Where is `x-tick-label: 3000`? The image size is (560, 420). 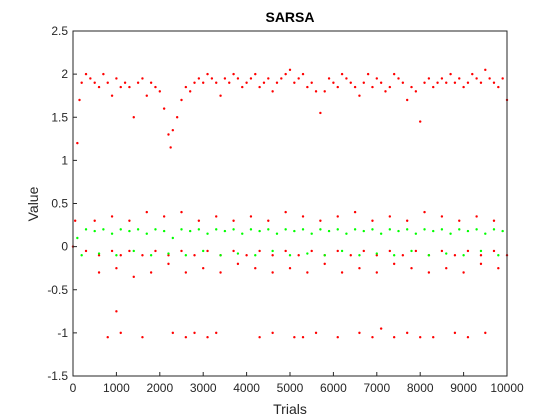
x-tick-label: 3000 is located at coordinates (203, 388).